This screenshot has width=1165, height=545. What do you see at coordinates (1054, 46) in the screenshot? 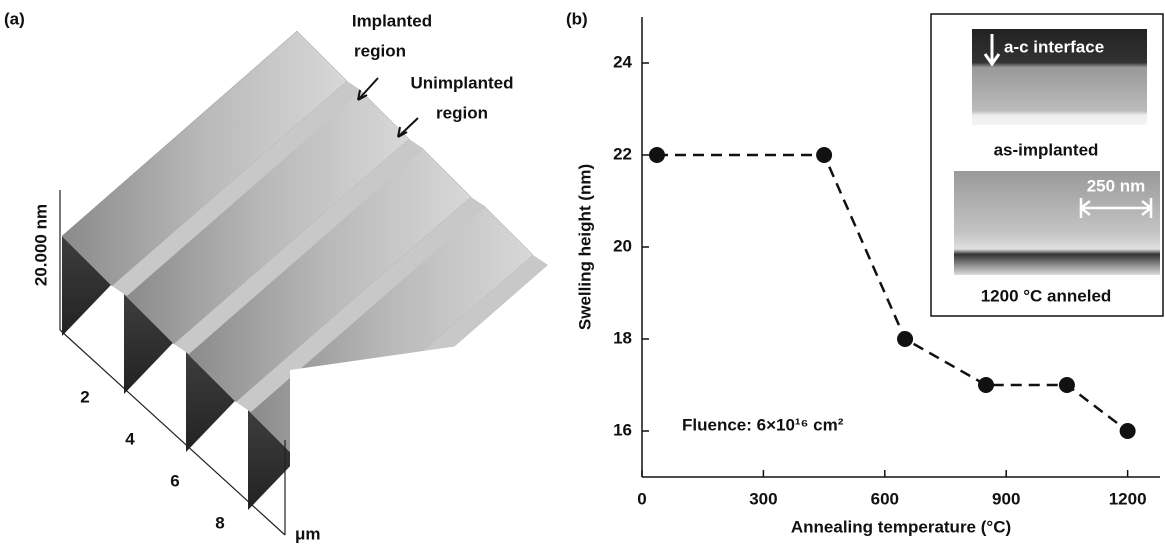
I see `inset-label: a-c interface` at bounding box center [1054, 46].